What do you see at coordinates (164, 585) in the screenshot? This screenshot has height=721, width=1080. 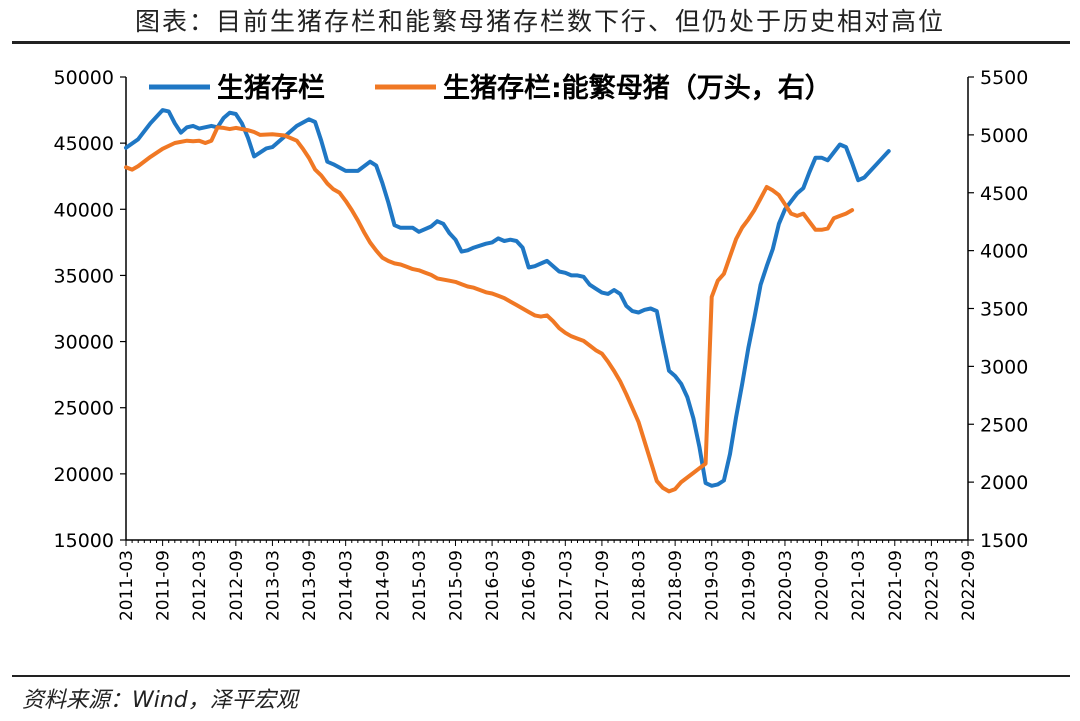 I see `x-tick-label: 2011-09` at bounding box center [164, 585].